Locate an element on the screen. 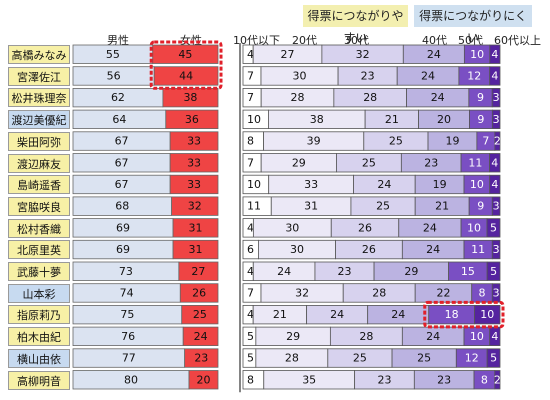  member-name: 武藤十夢 is located at coordinates (39, 271).